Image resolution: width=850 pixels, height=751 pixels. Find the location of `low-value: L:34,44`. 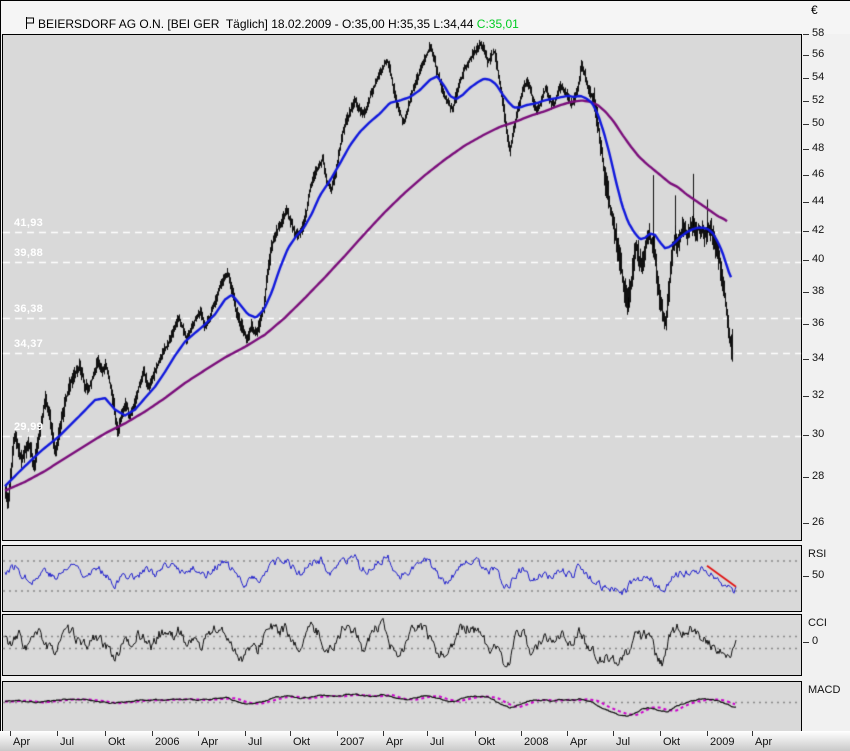

low-value: L:34,44 is located at coordinates (453, 24).